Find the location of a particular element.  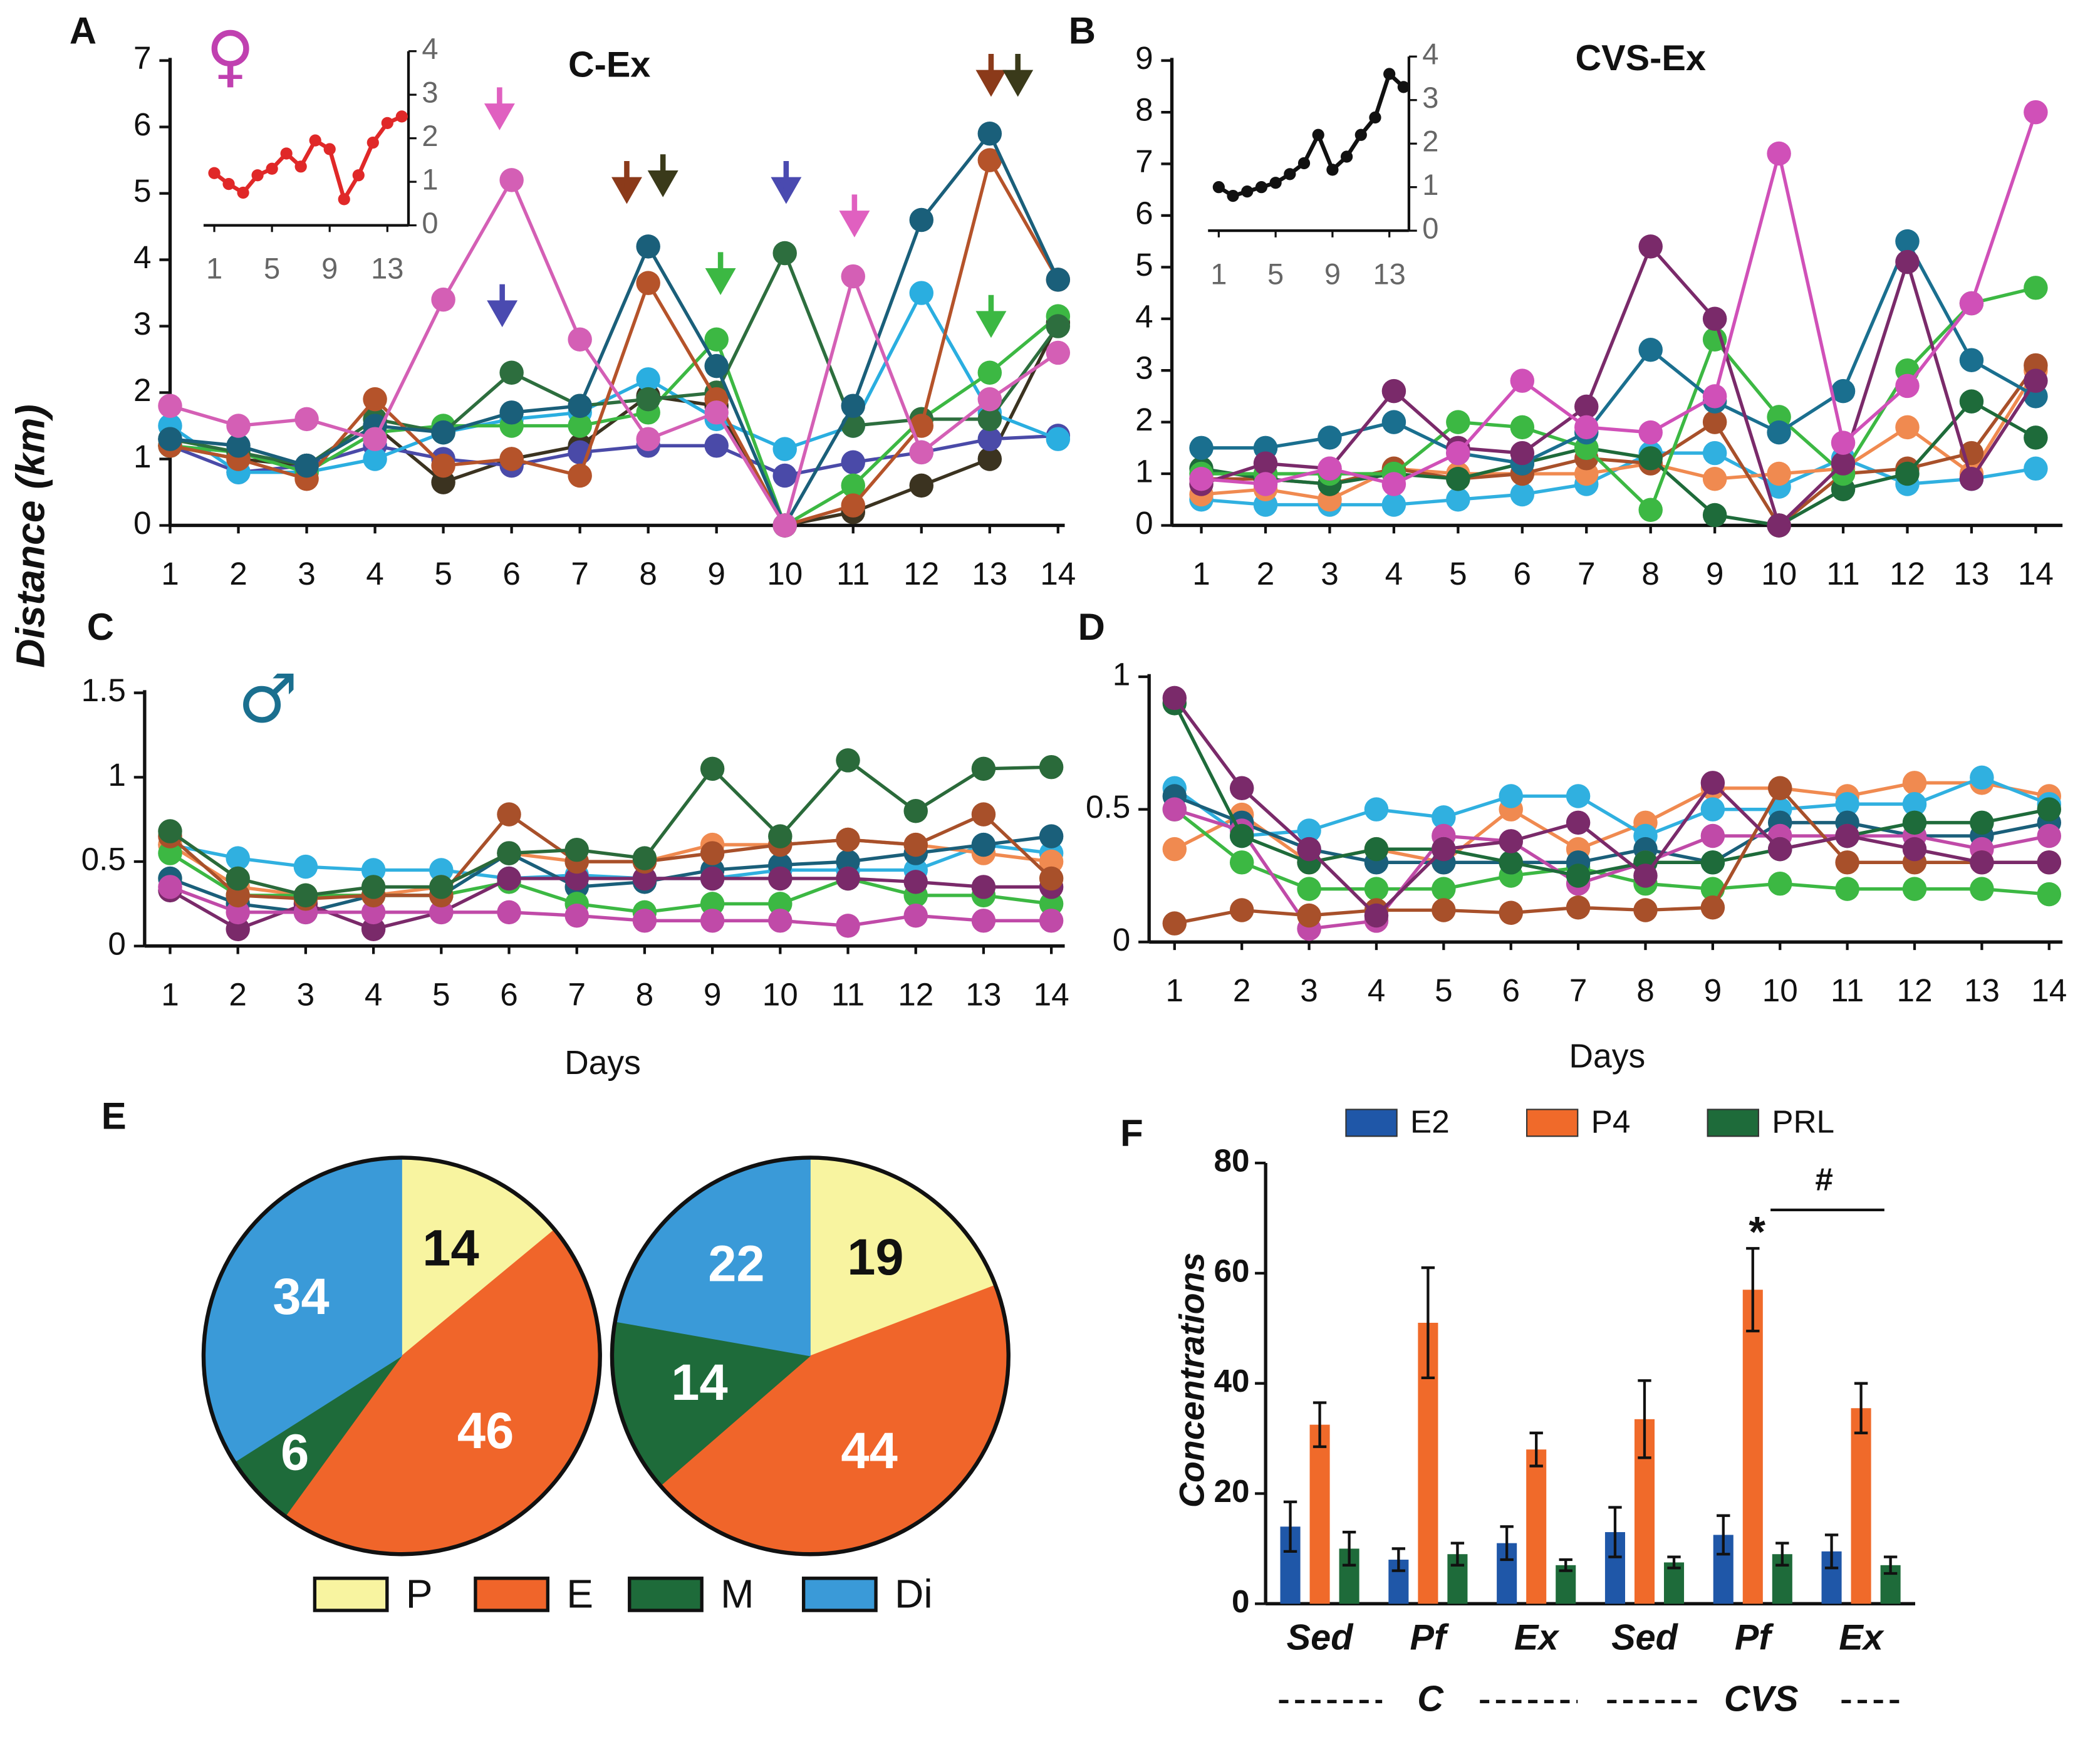

x-tick-label: 4 is located at coordinates (1394, 574).